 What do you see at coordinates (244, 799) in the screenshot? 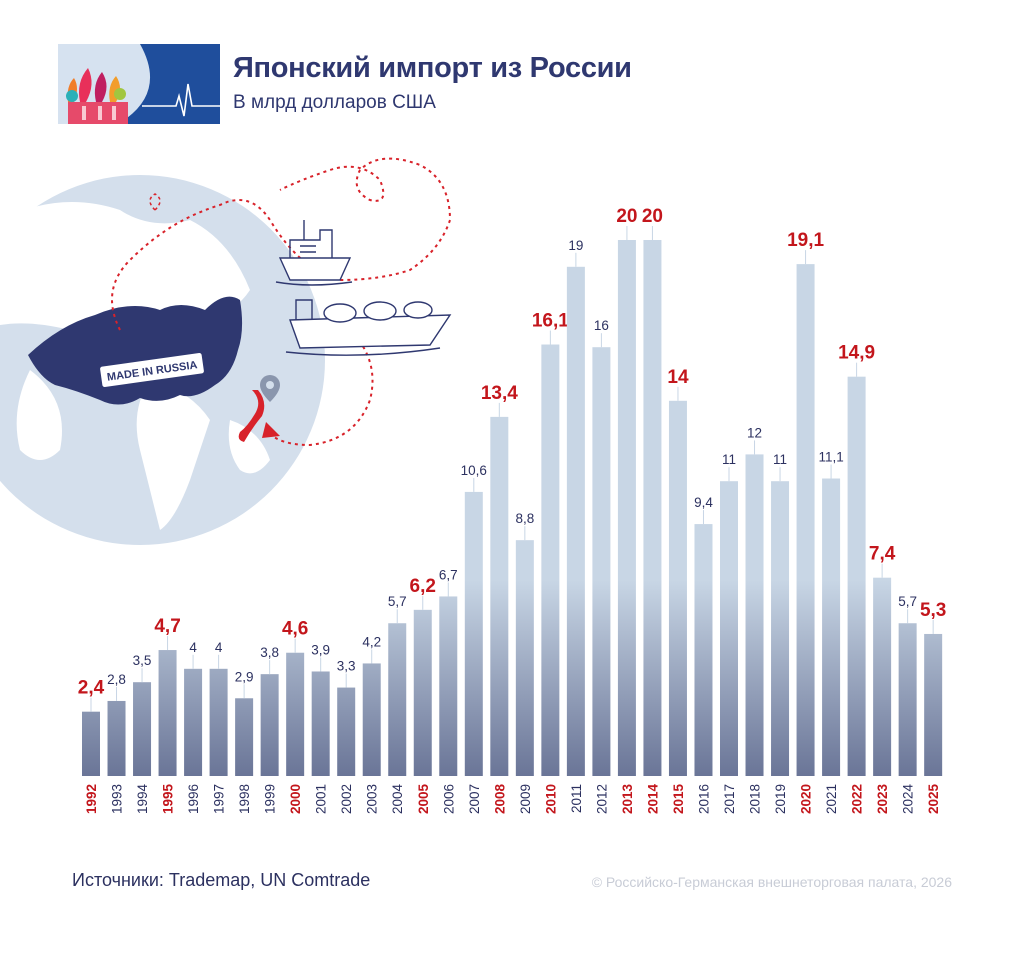
I see `year-label-1998: 1998` at bounding box center [244, 799].